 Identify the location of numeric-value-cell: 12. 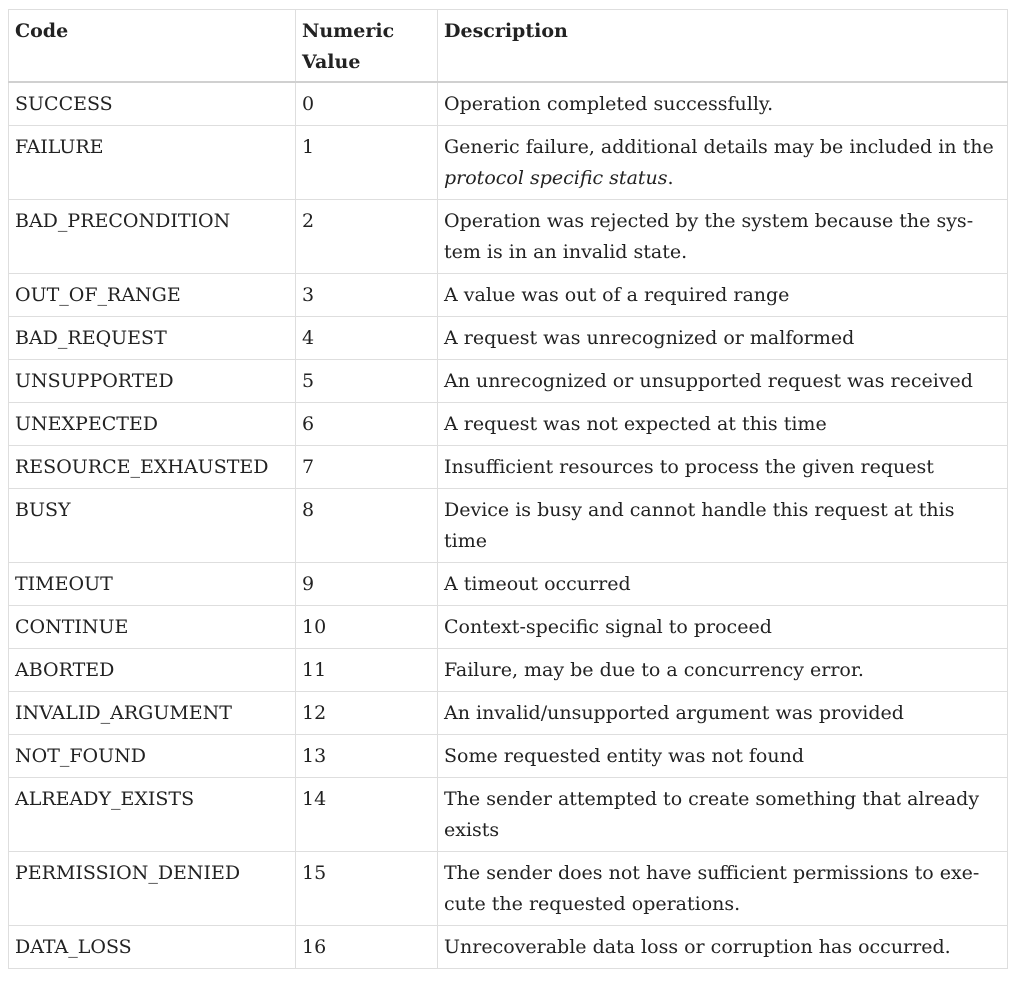
(366, 713).